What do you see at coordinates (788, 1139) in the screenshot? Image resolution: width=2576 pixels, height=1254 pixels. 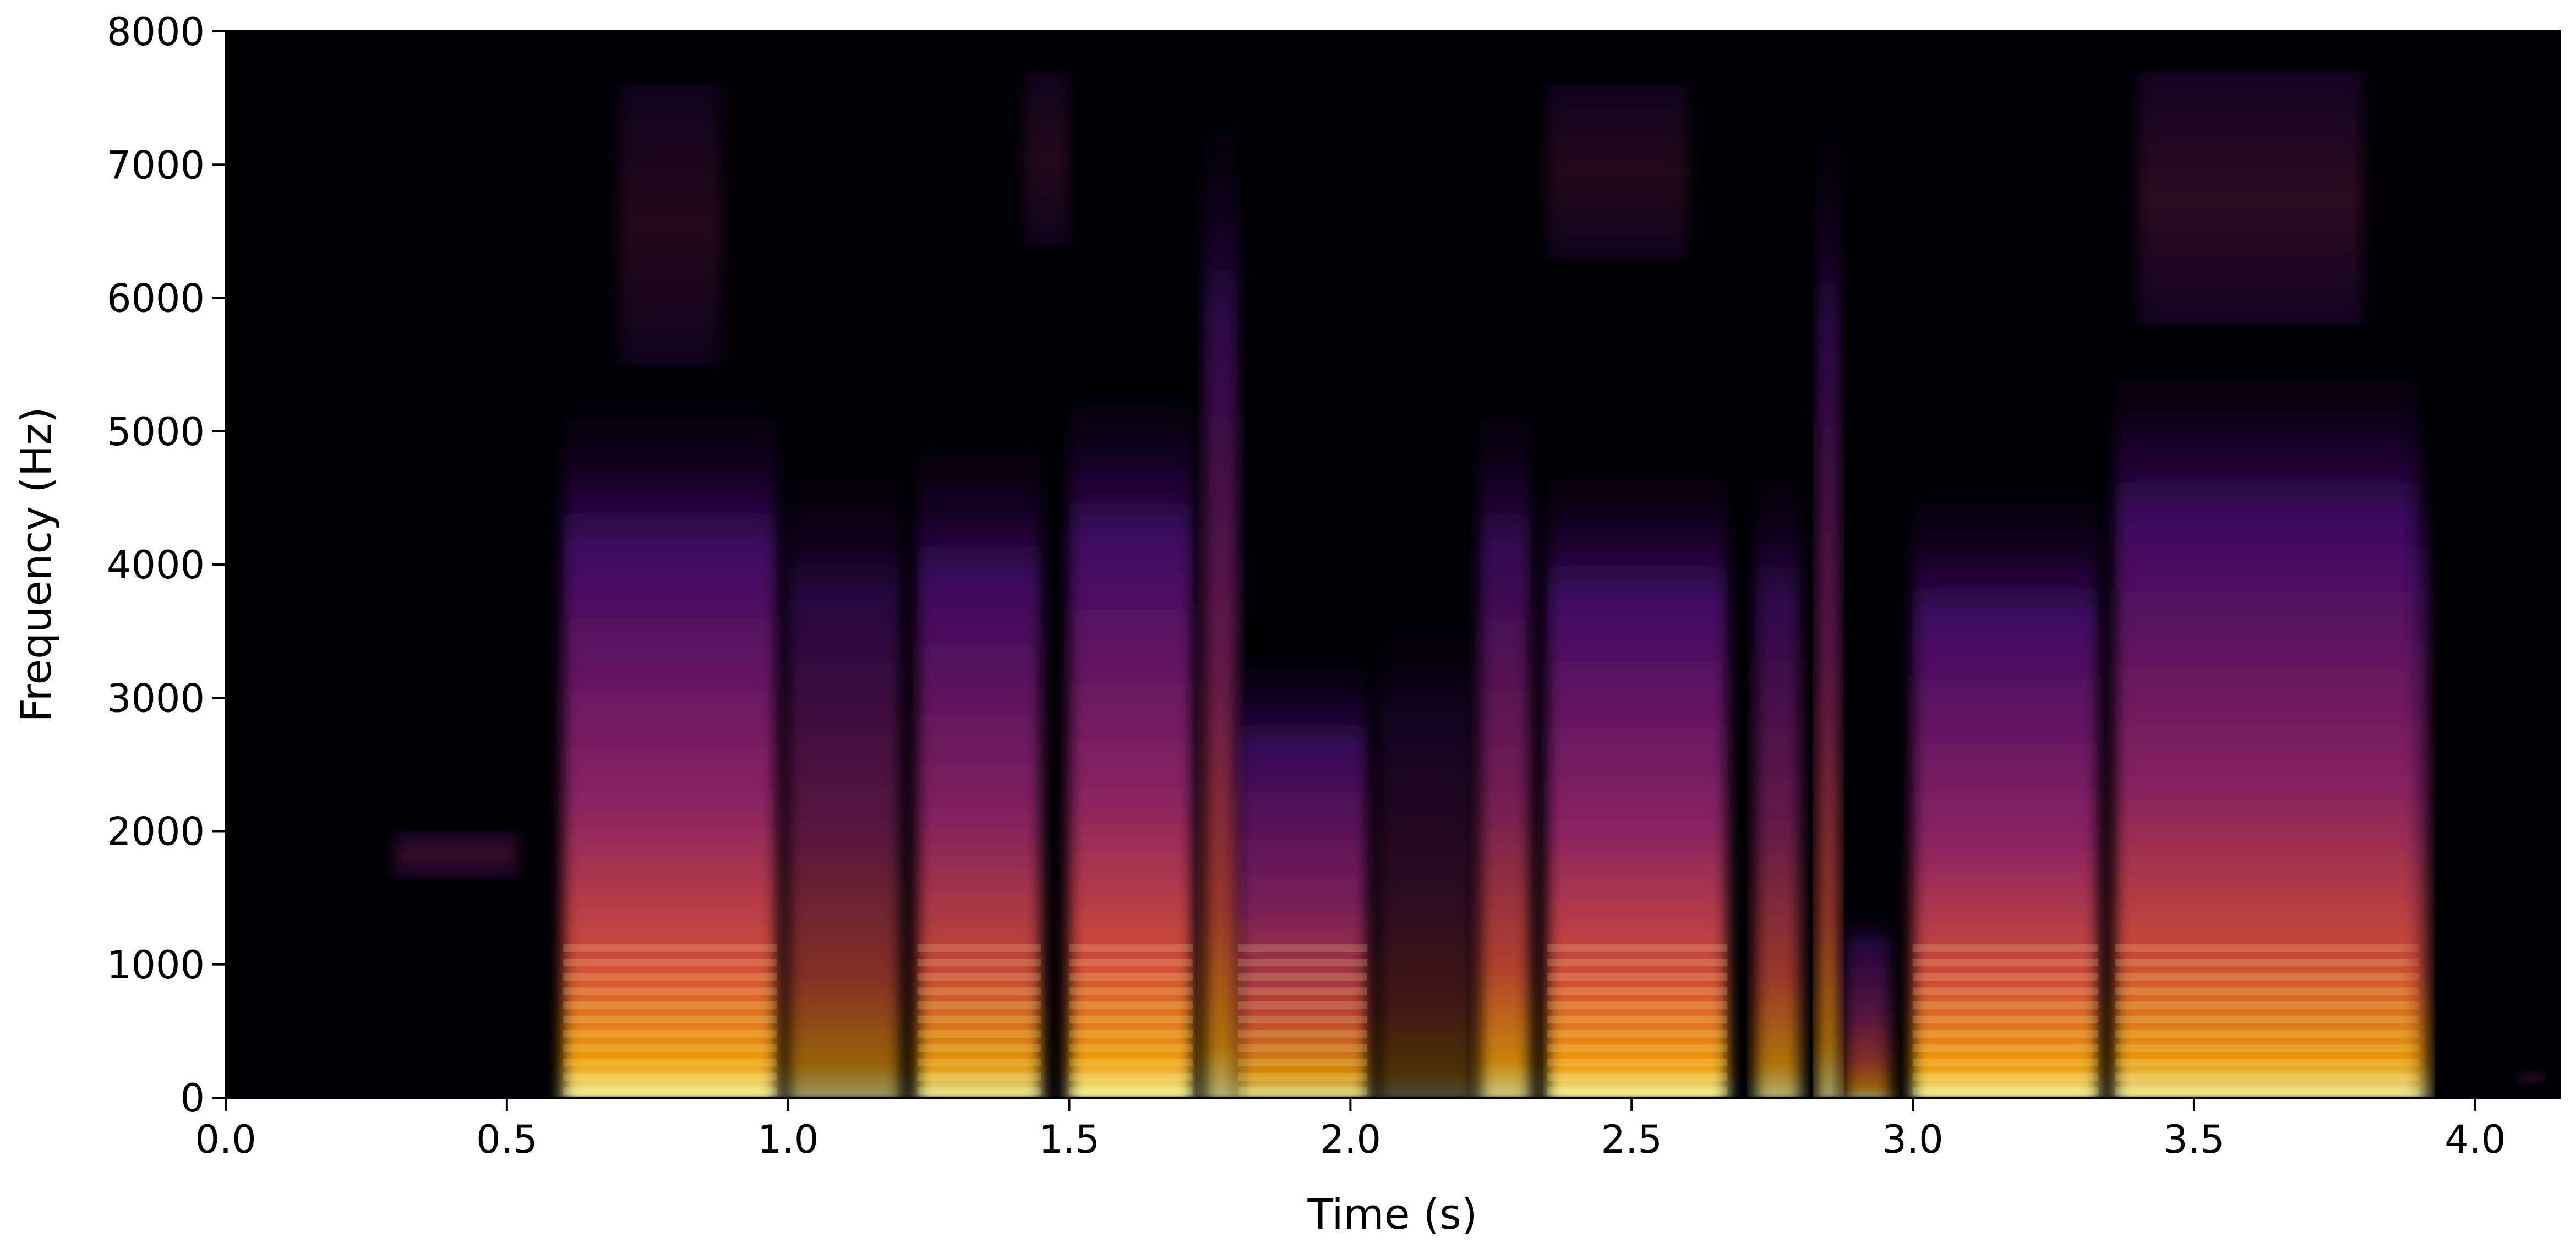 I see `x-tick-label: 1.0` at bounding box center [788, 1139].